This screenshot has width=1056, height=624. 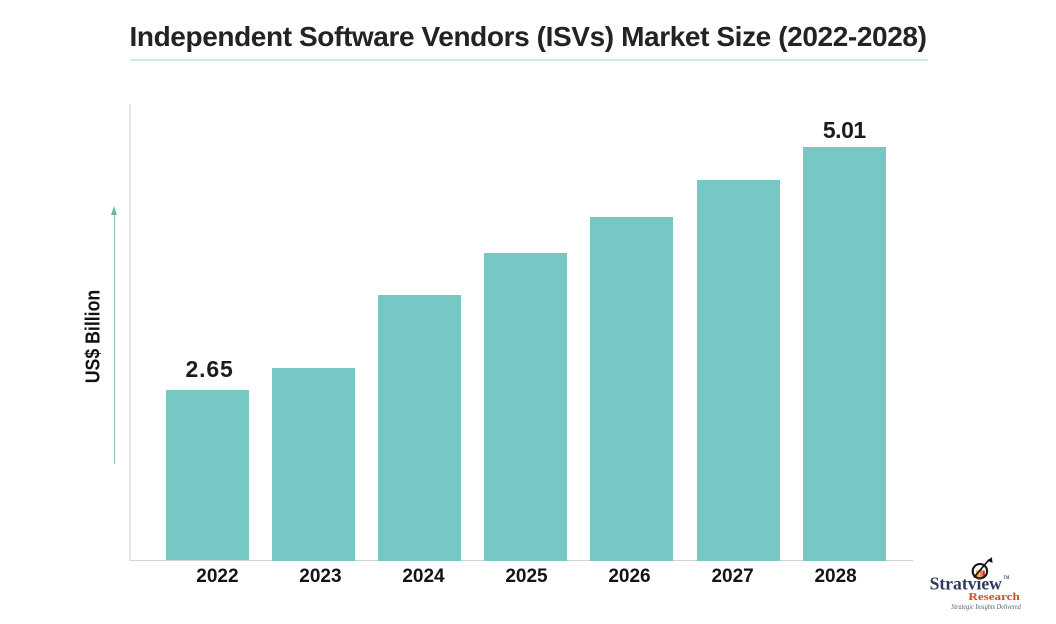 I want to click on svg-text: Stratview, so click(x=966, y=583).